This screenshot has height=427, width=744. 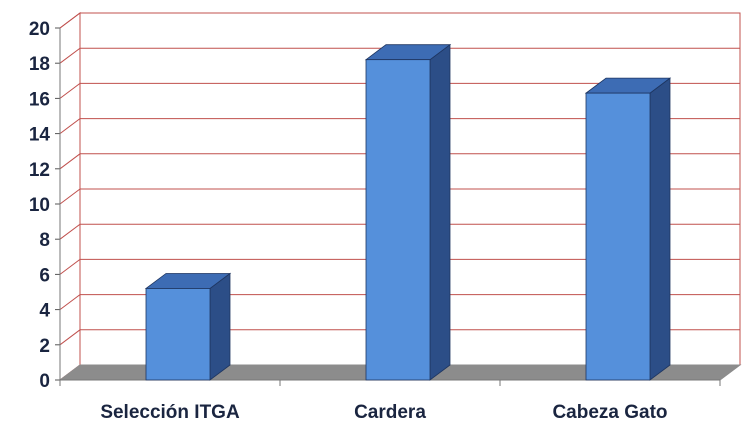 What do you see at coordinates (44, 381) in the screenshot?
I see `y-tick-label: 0` at bounding box center [44, 381].